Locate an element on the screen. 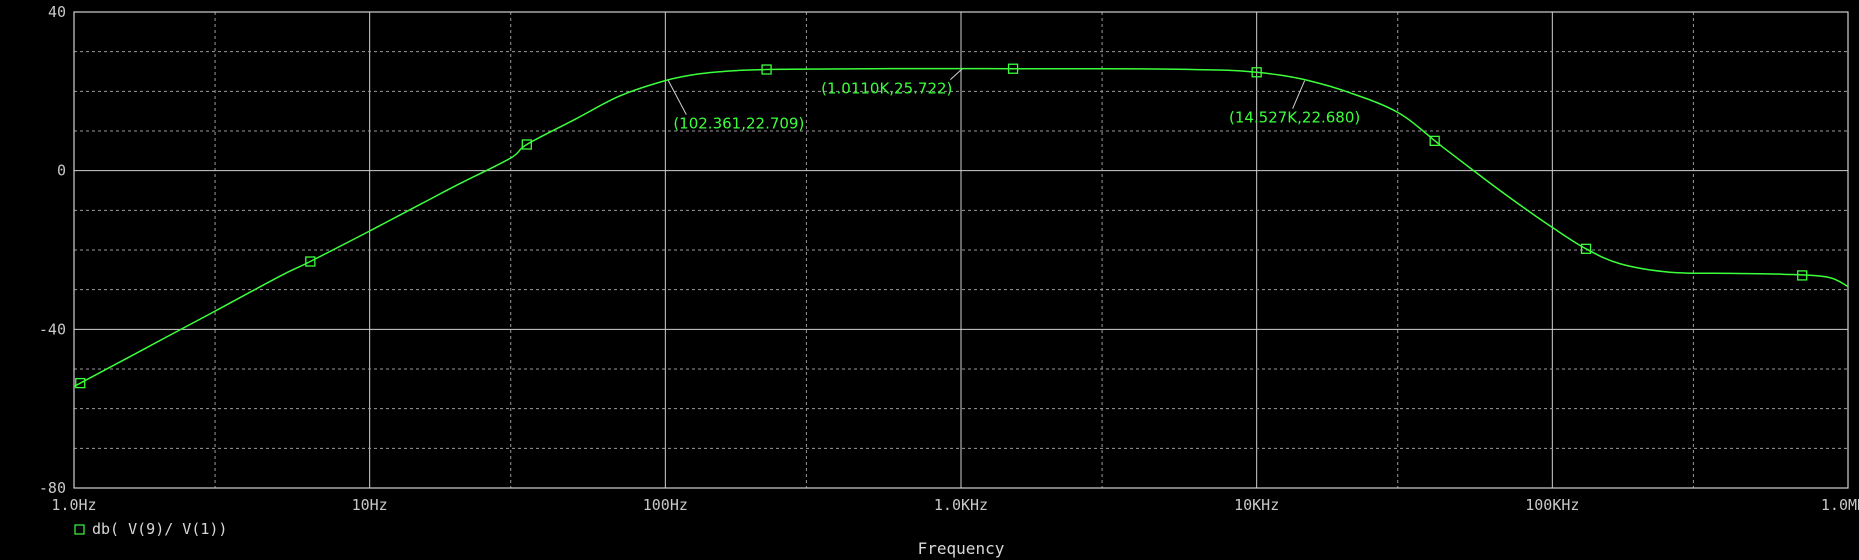 The image size is (1859, 560). x-tick-label: 1.0MHz is located at coordinates (1840, 505).